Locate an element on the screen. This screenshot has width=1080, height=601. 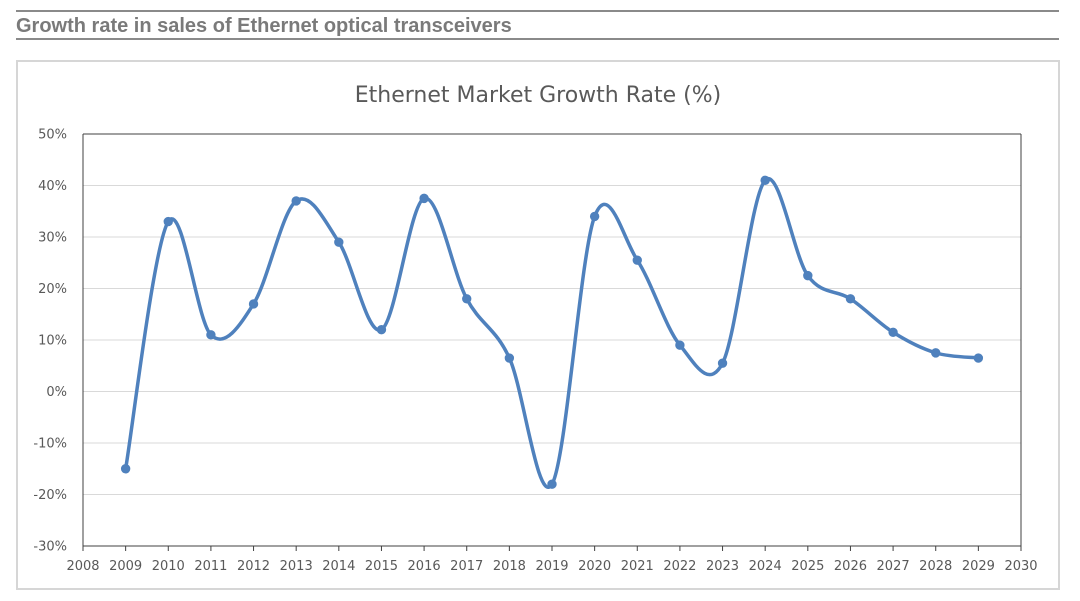
x-tick-label: 2017 is located at coordinates (466, 566).